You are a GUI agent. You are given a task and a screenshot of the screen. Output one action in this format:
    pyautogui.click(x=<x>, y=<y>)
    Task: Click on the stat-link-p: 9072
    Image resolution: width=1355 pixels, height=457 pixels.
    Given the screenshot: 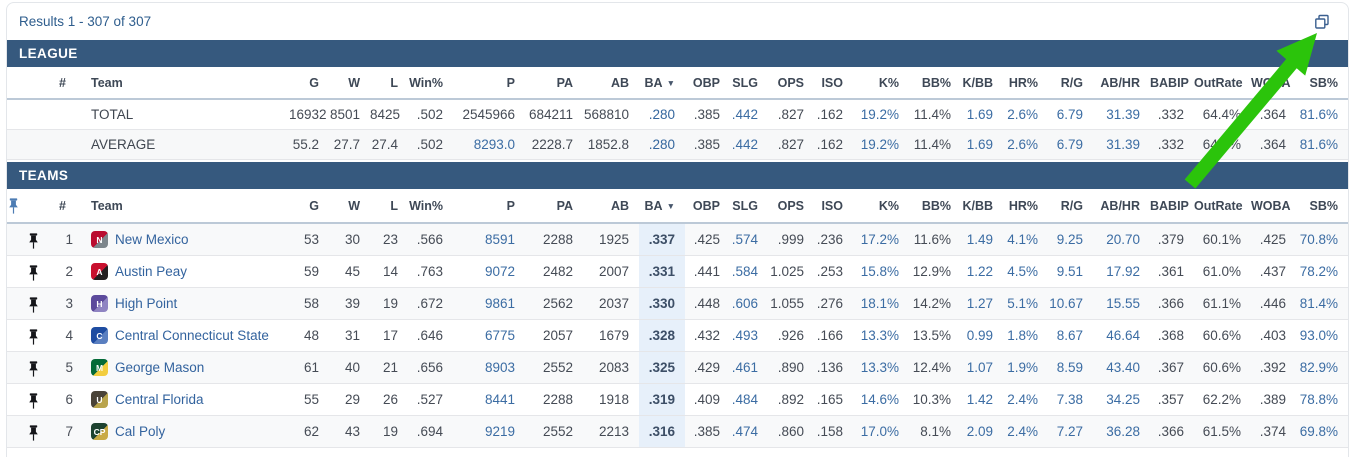 What is the action you would take?
    pyautogui.click(x=499, y=271)
    